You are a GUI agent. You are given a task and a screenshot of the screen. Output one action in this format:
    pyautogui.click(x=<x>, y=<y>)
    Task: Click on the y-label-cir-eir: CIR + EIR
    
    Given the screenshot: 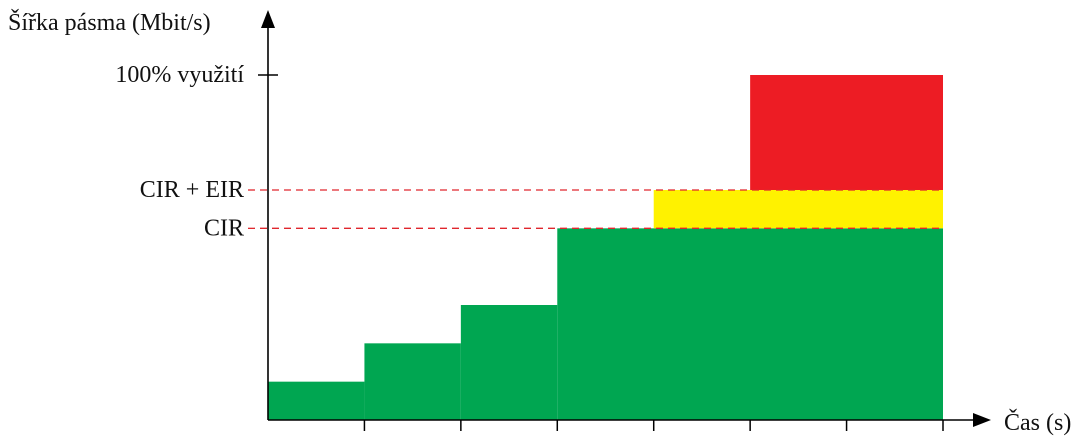 What is the action you would take?
    pyautogui.click(x=192, y=190)
    